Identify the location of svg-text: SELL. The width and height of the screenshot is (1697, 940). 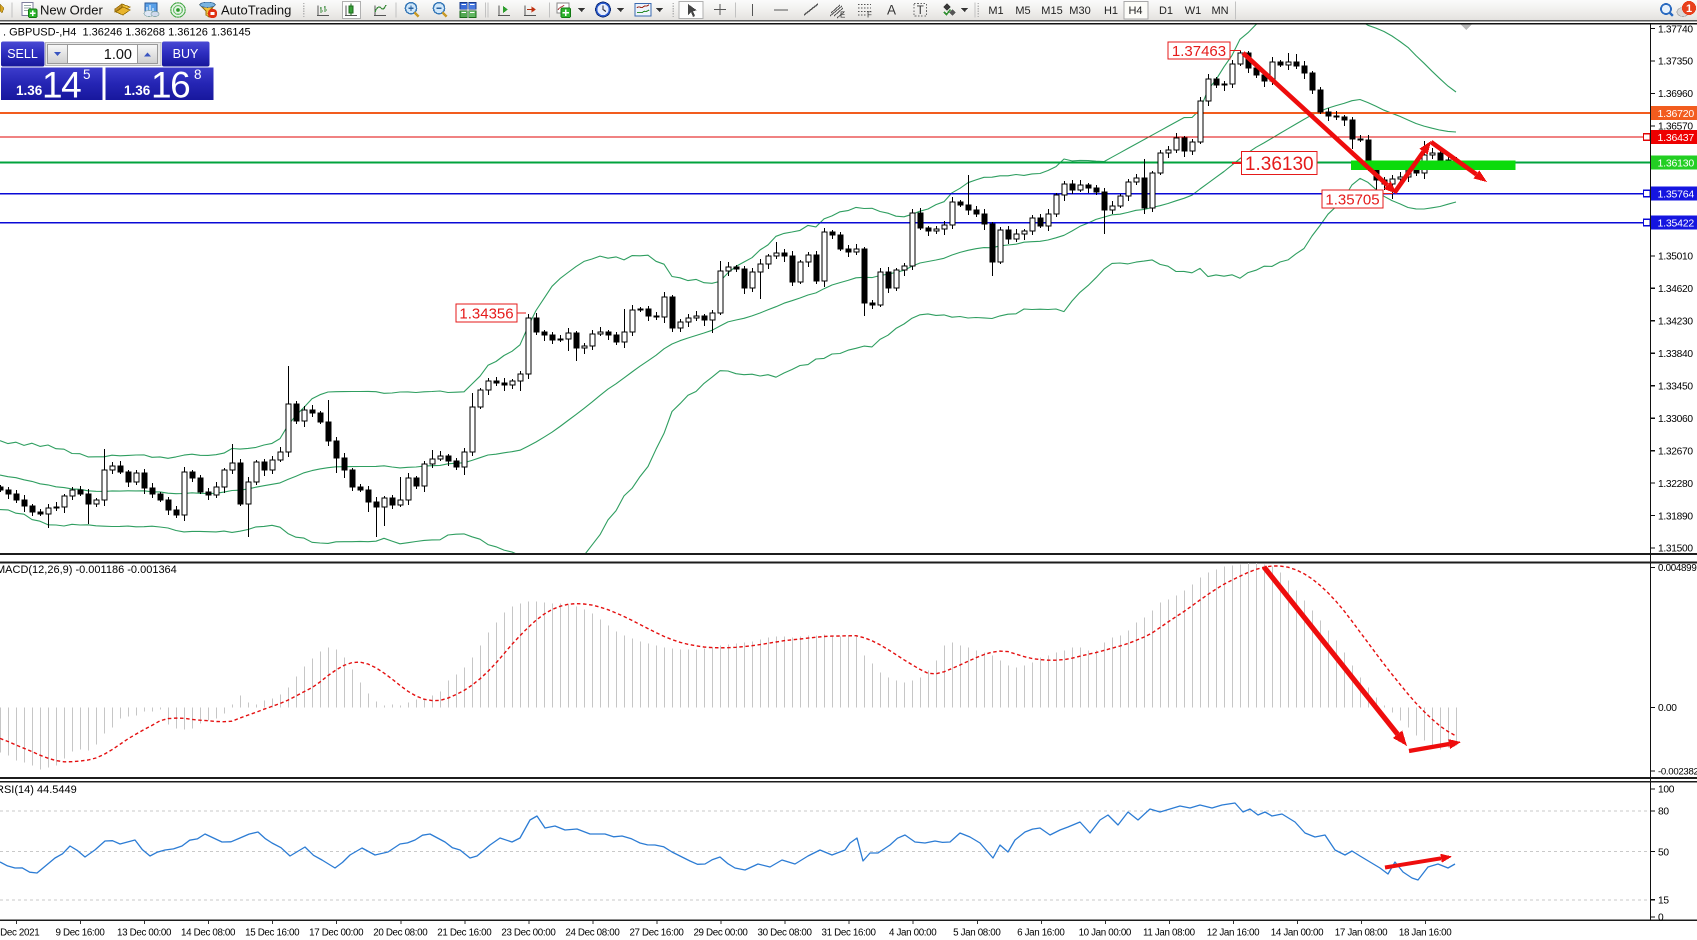
(22, 54).